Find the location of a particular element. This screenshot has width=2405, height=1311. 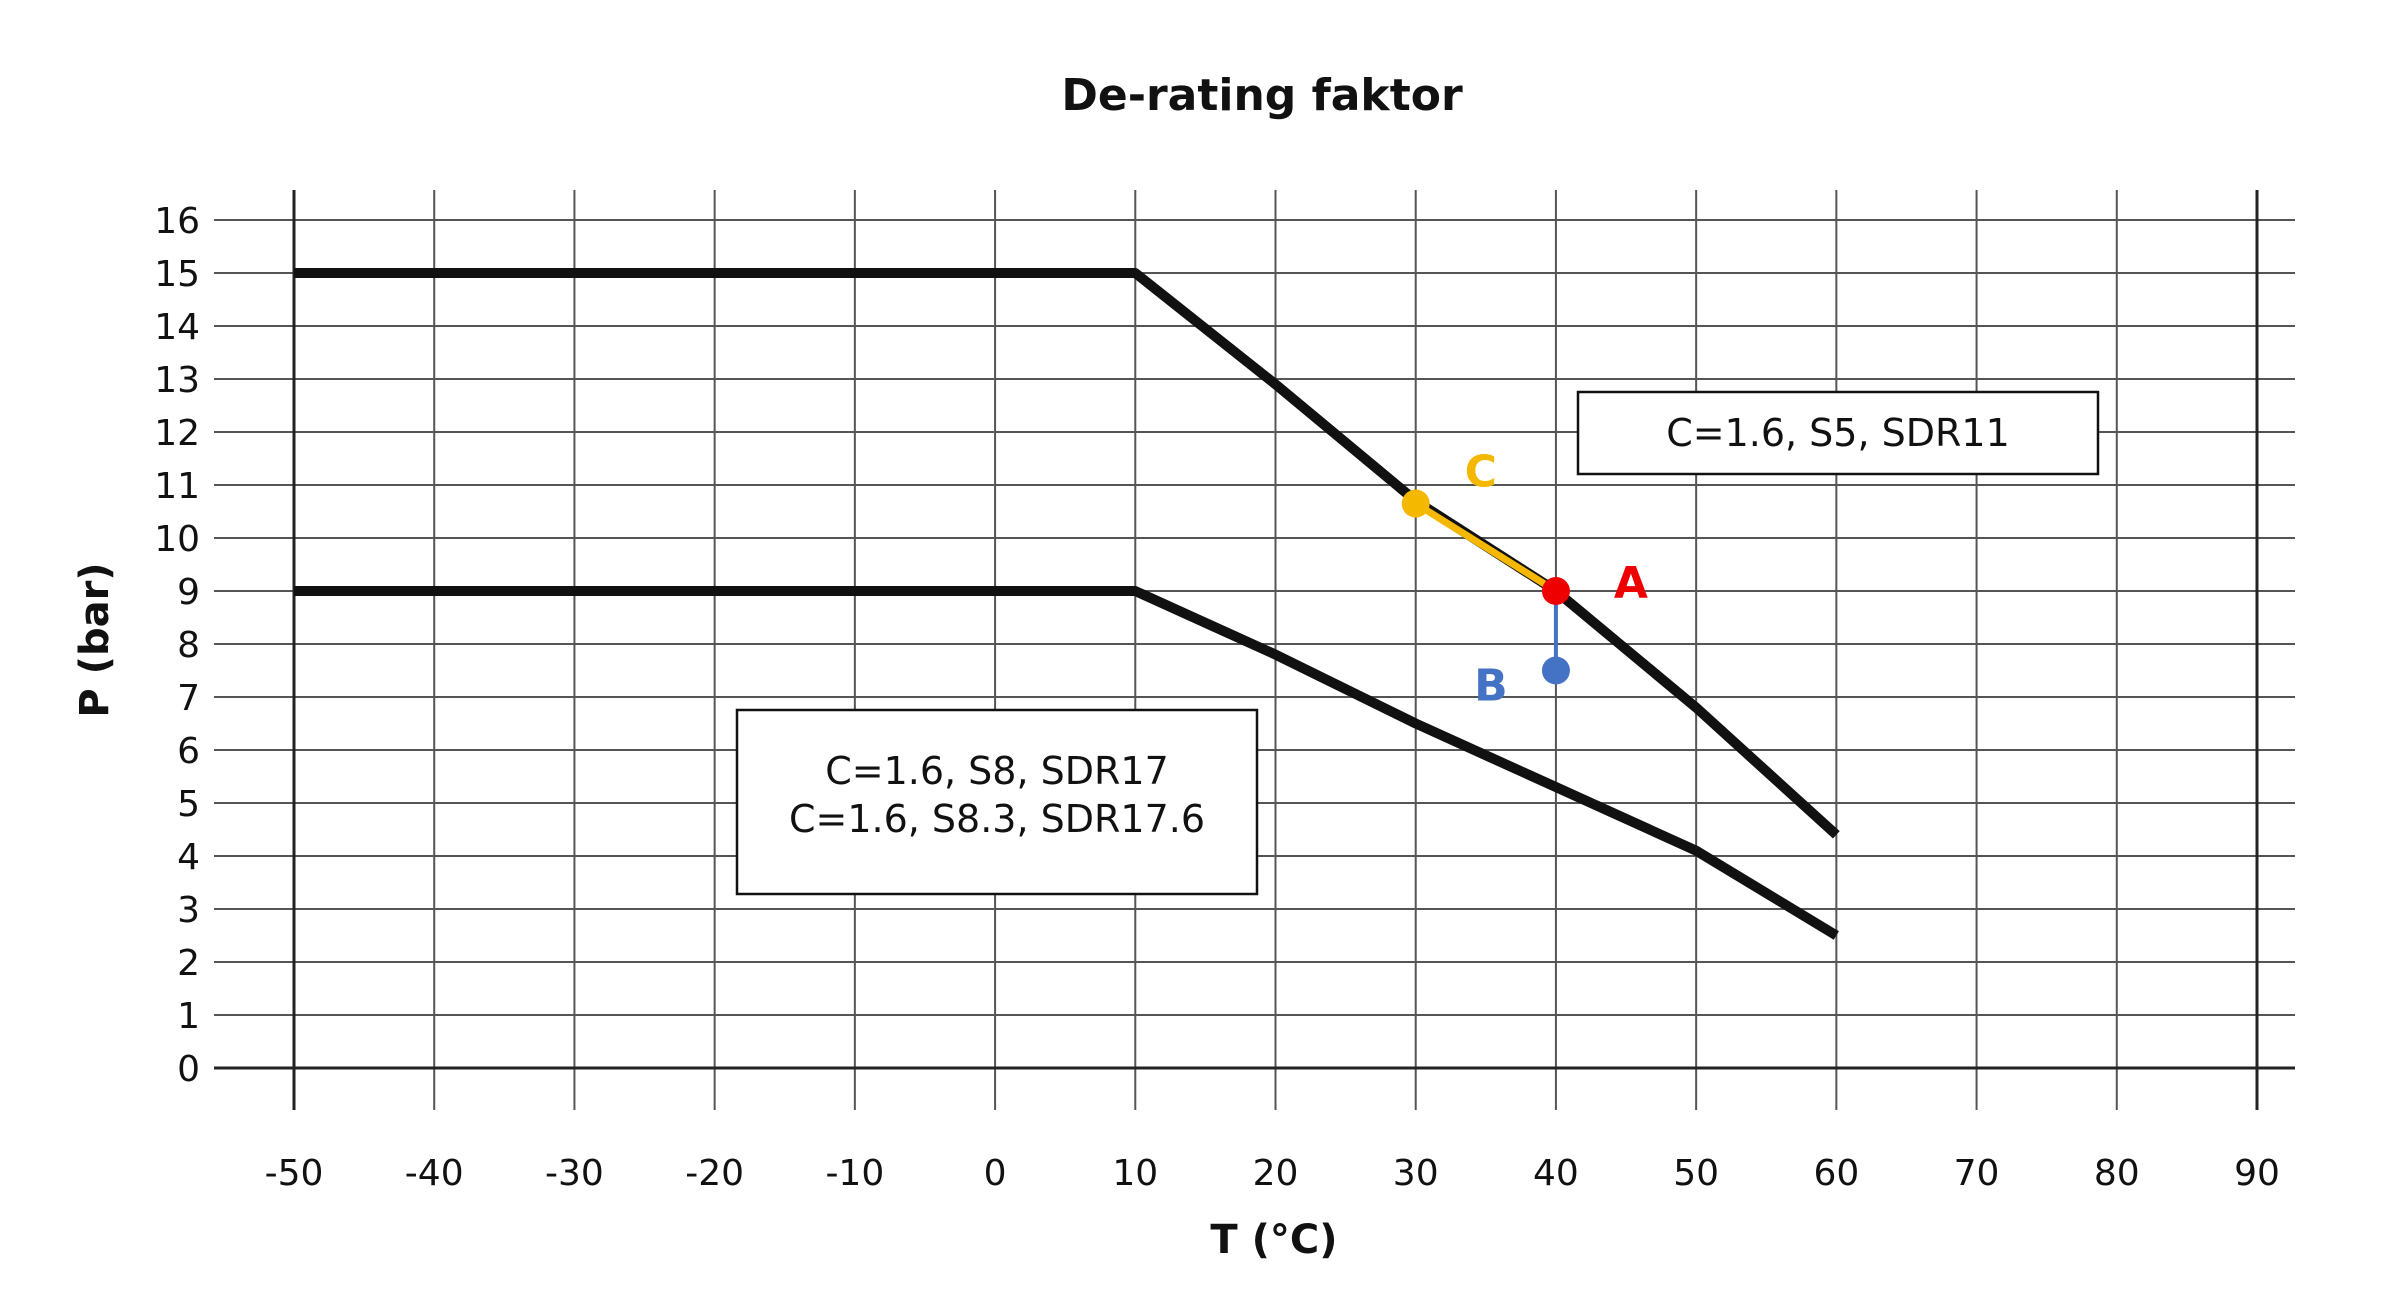

x-tick-label: 20 is located at coordinates (1276, 1173).